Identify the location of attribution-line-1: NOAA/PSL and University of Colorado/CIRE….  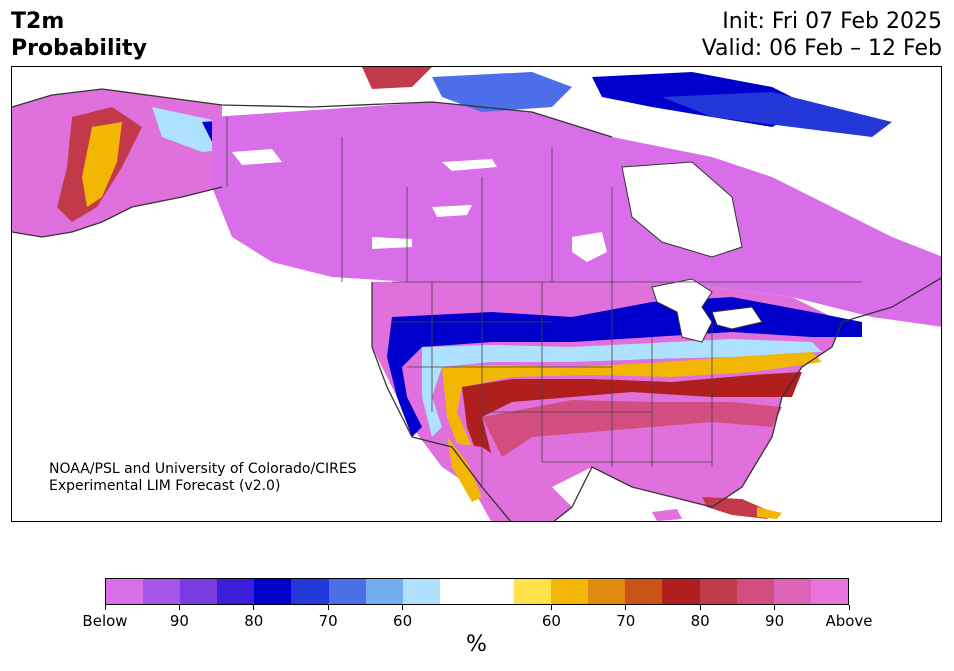
(203, 469).